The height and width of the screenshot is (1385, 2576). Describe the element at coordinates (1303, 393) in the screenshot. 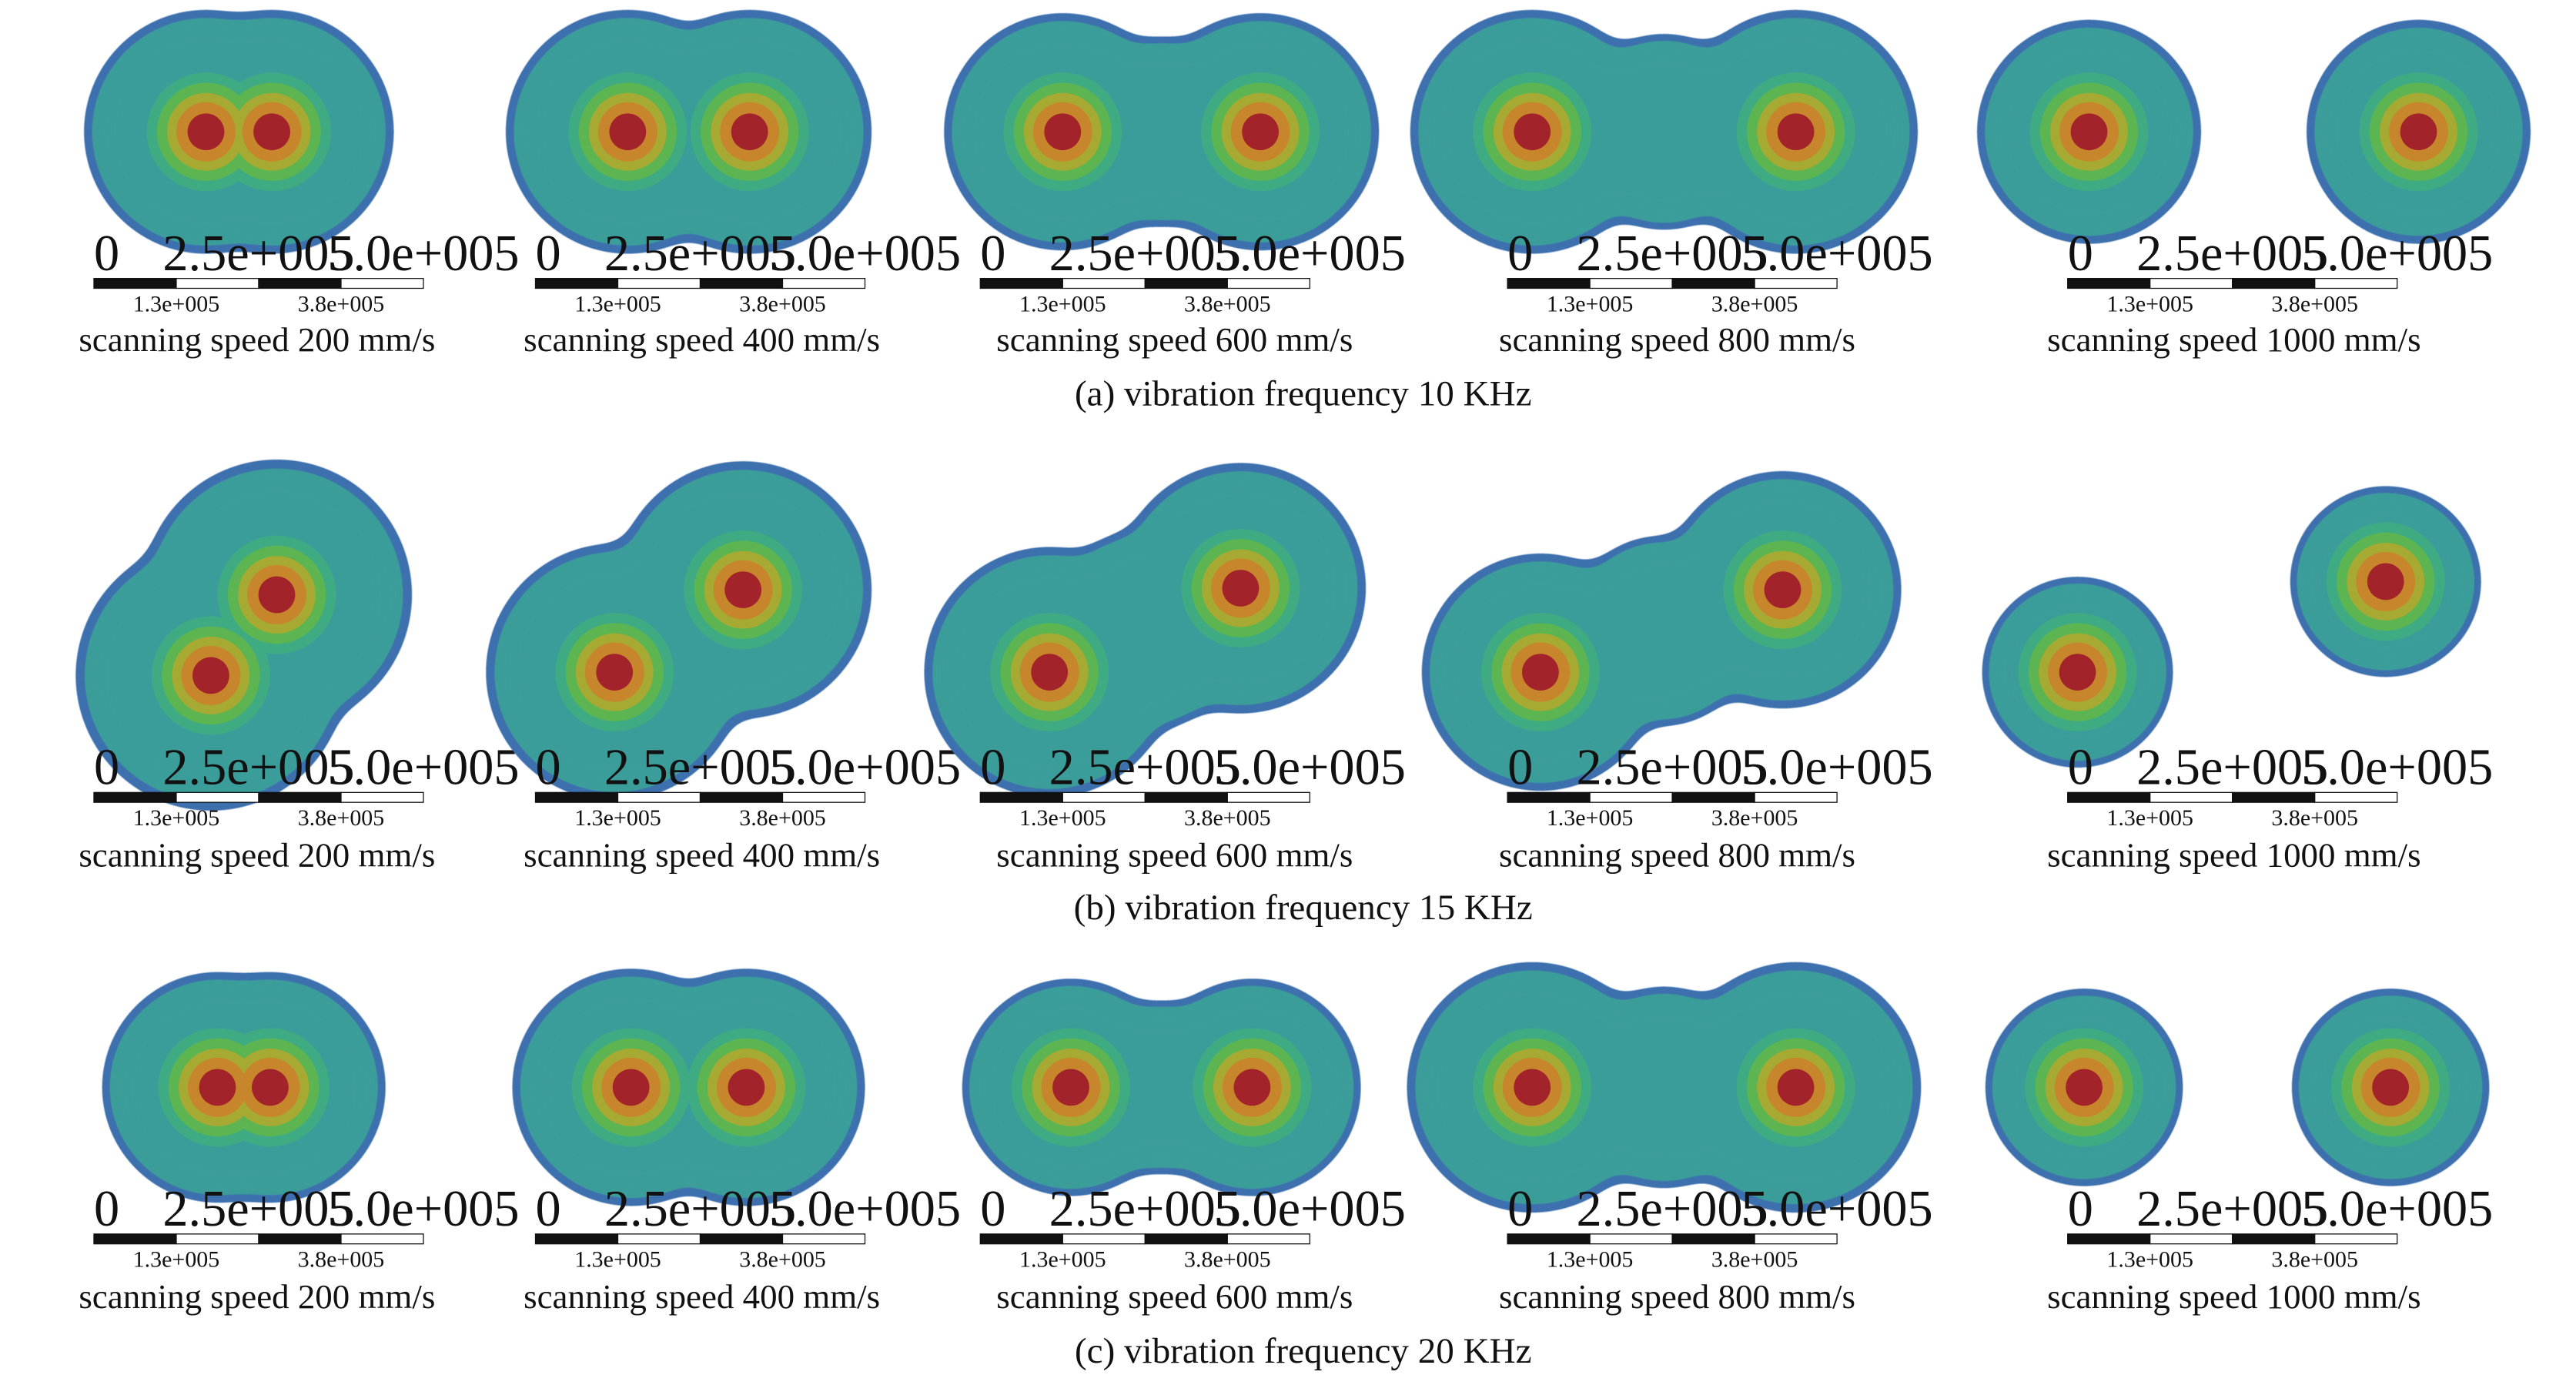

I see `row-caption: (a) vibration frequency 10 KHz` at that location.